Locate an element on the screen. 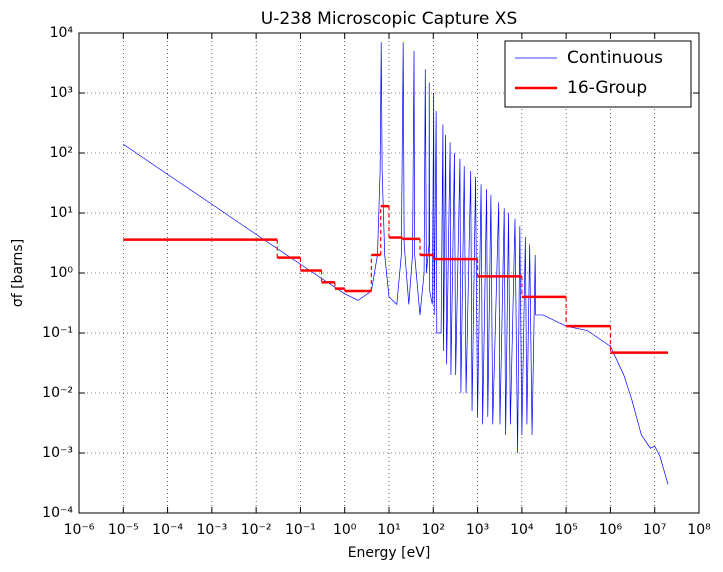 This screenshot has width=723, height=572. x-tick-label: 10⁰ is located at coordinates (345, 530).